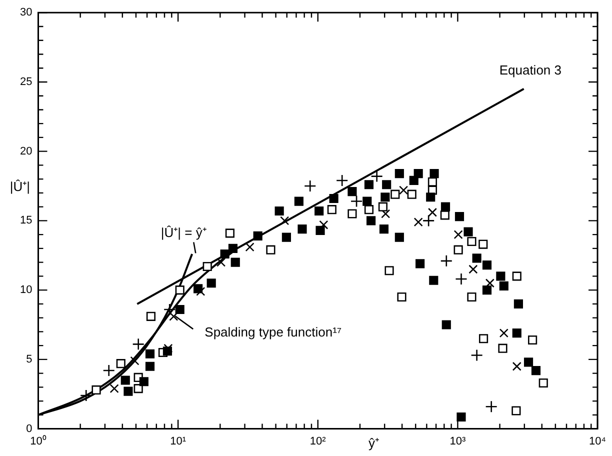  I want to click on y-tick-label: 30, so click(26, 12).